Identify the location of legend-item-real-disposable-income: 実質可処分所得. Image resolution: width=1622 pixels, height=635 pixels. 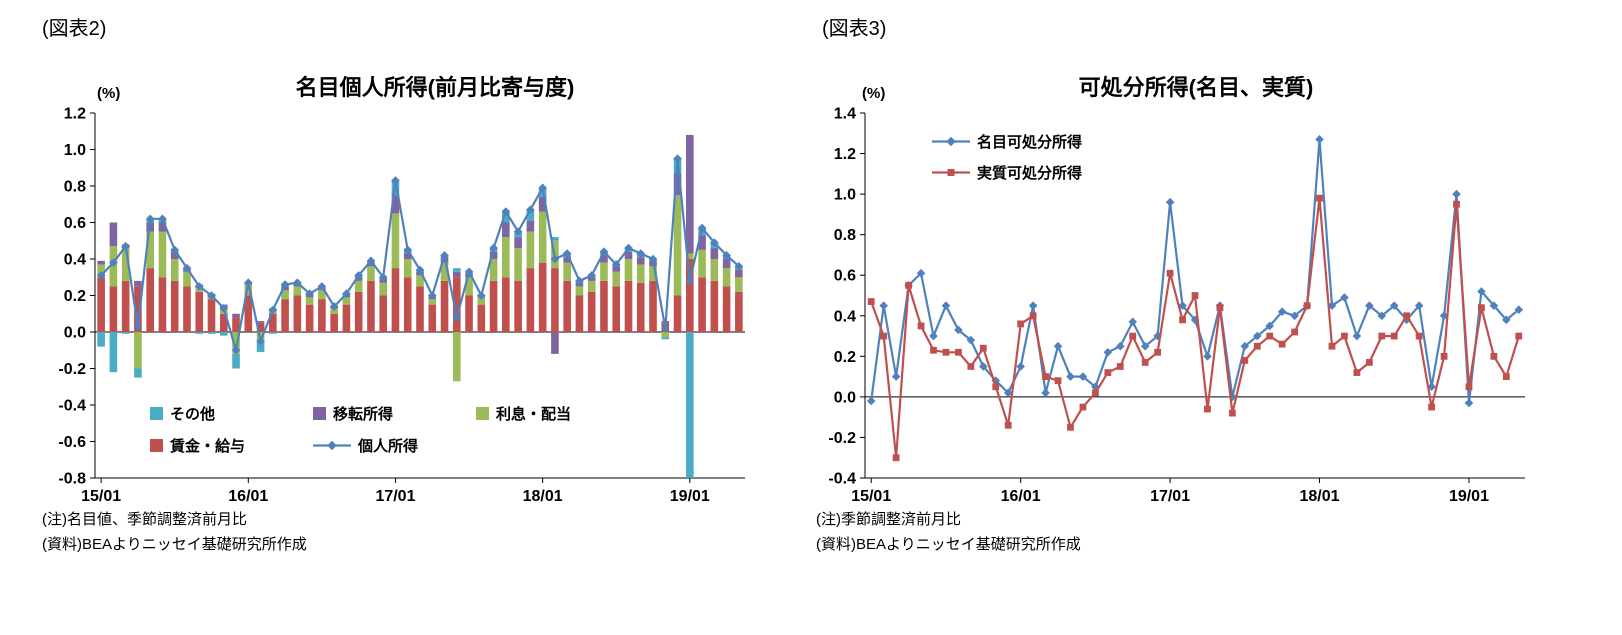
(1007, 172).